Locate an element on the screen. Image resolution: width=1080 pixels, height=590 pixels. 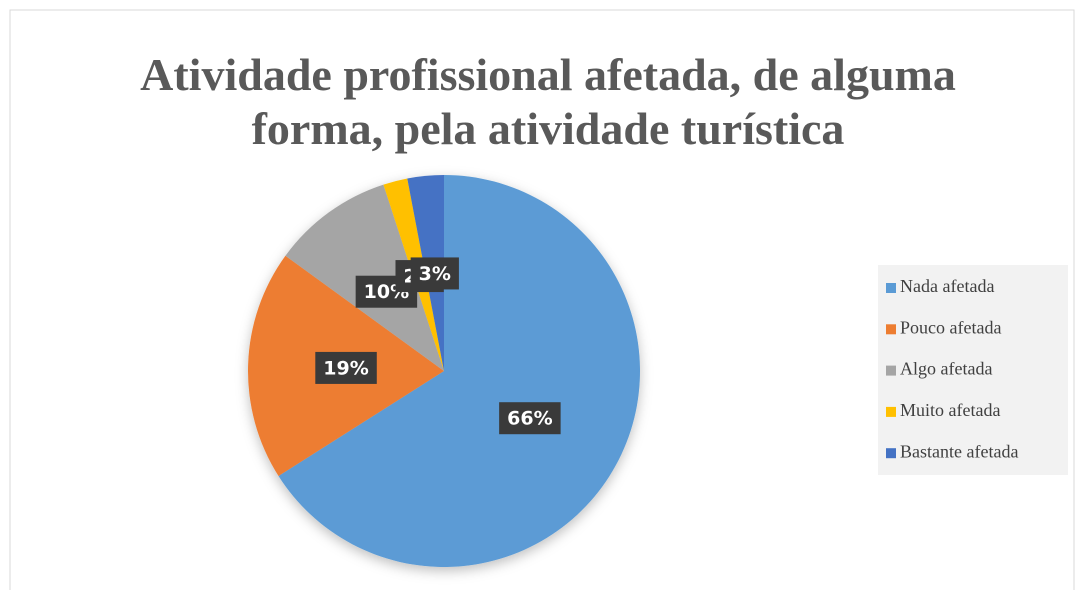
data-label: 3% is located at coordinates (435, 274).